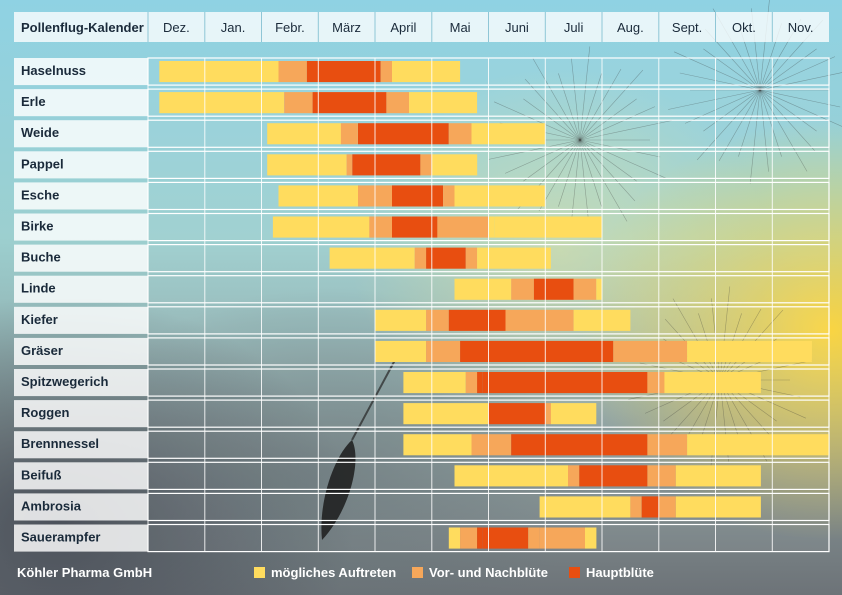 The height and width of the screenshot is (595, 842). What do you see at coordinates (620, 572) in the screenshot?
I see `legend-label: Hauptblüte` at bounding box center [620, 572].